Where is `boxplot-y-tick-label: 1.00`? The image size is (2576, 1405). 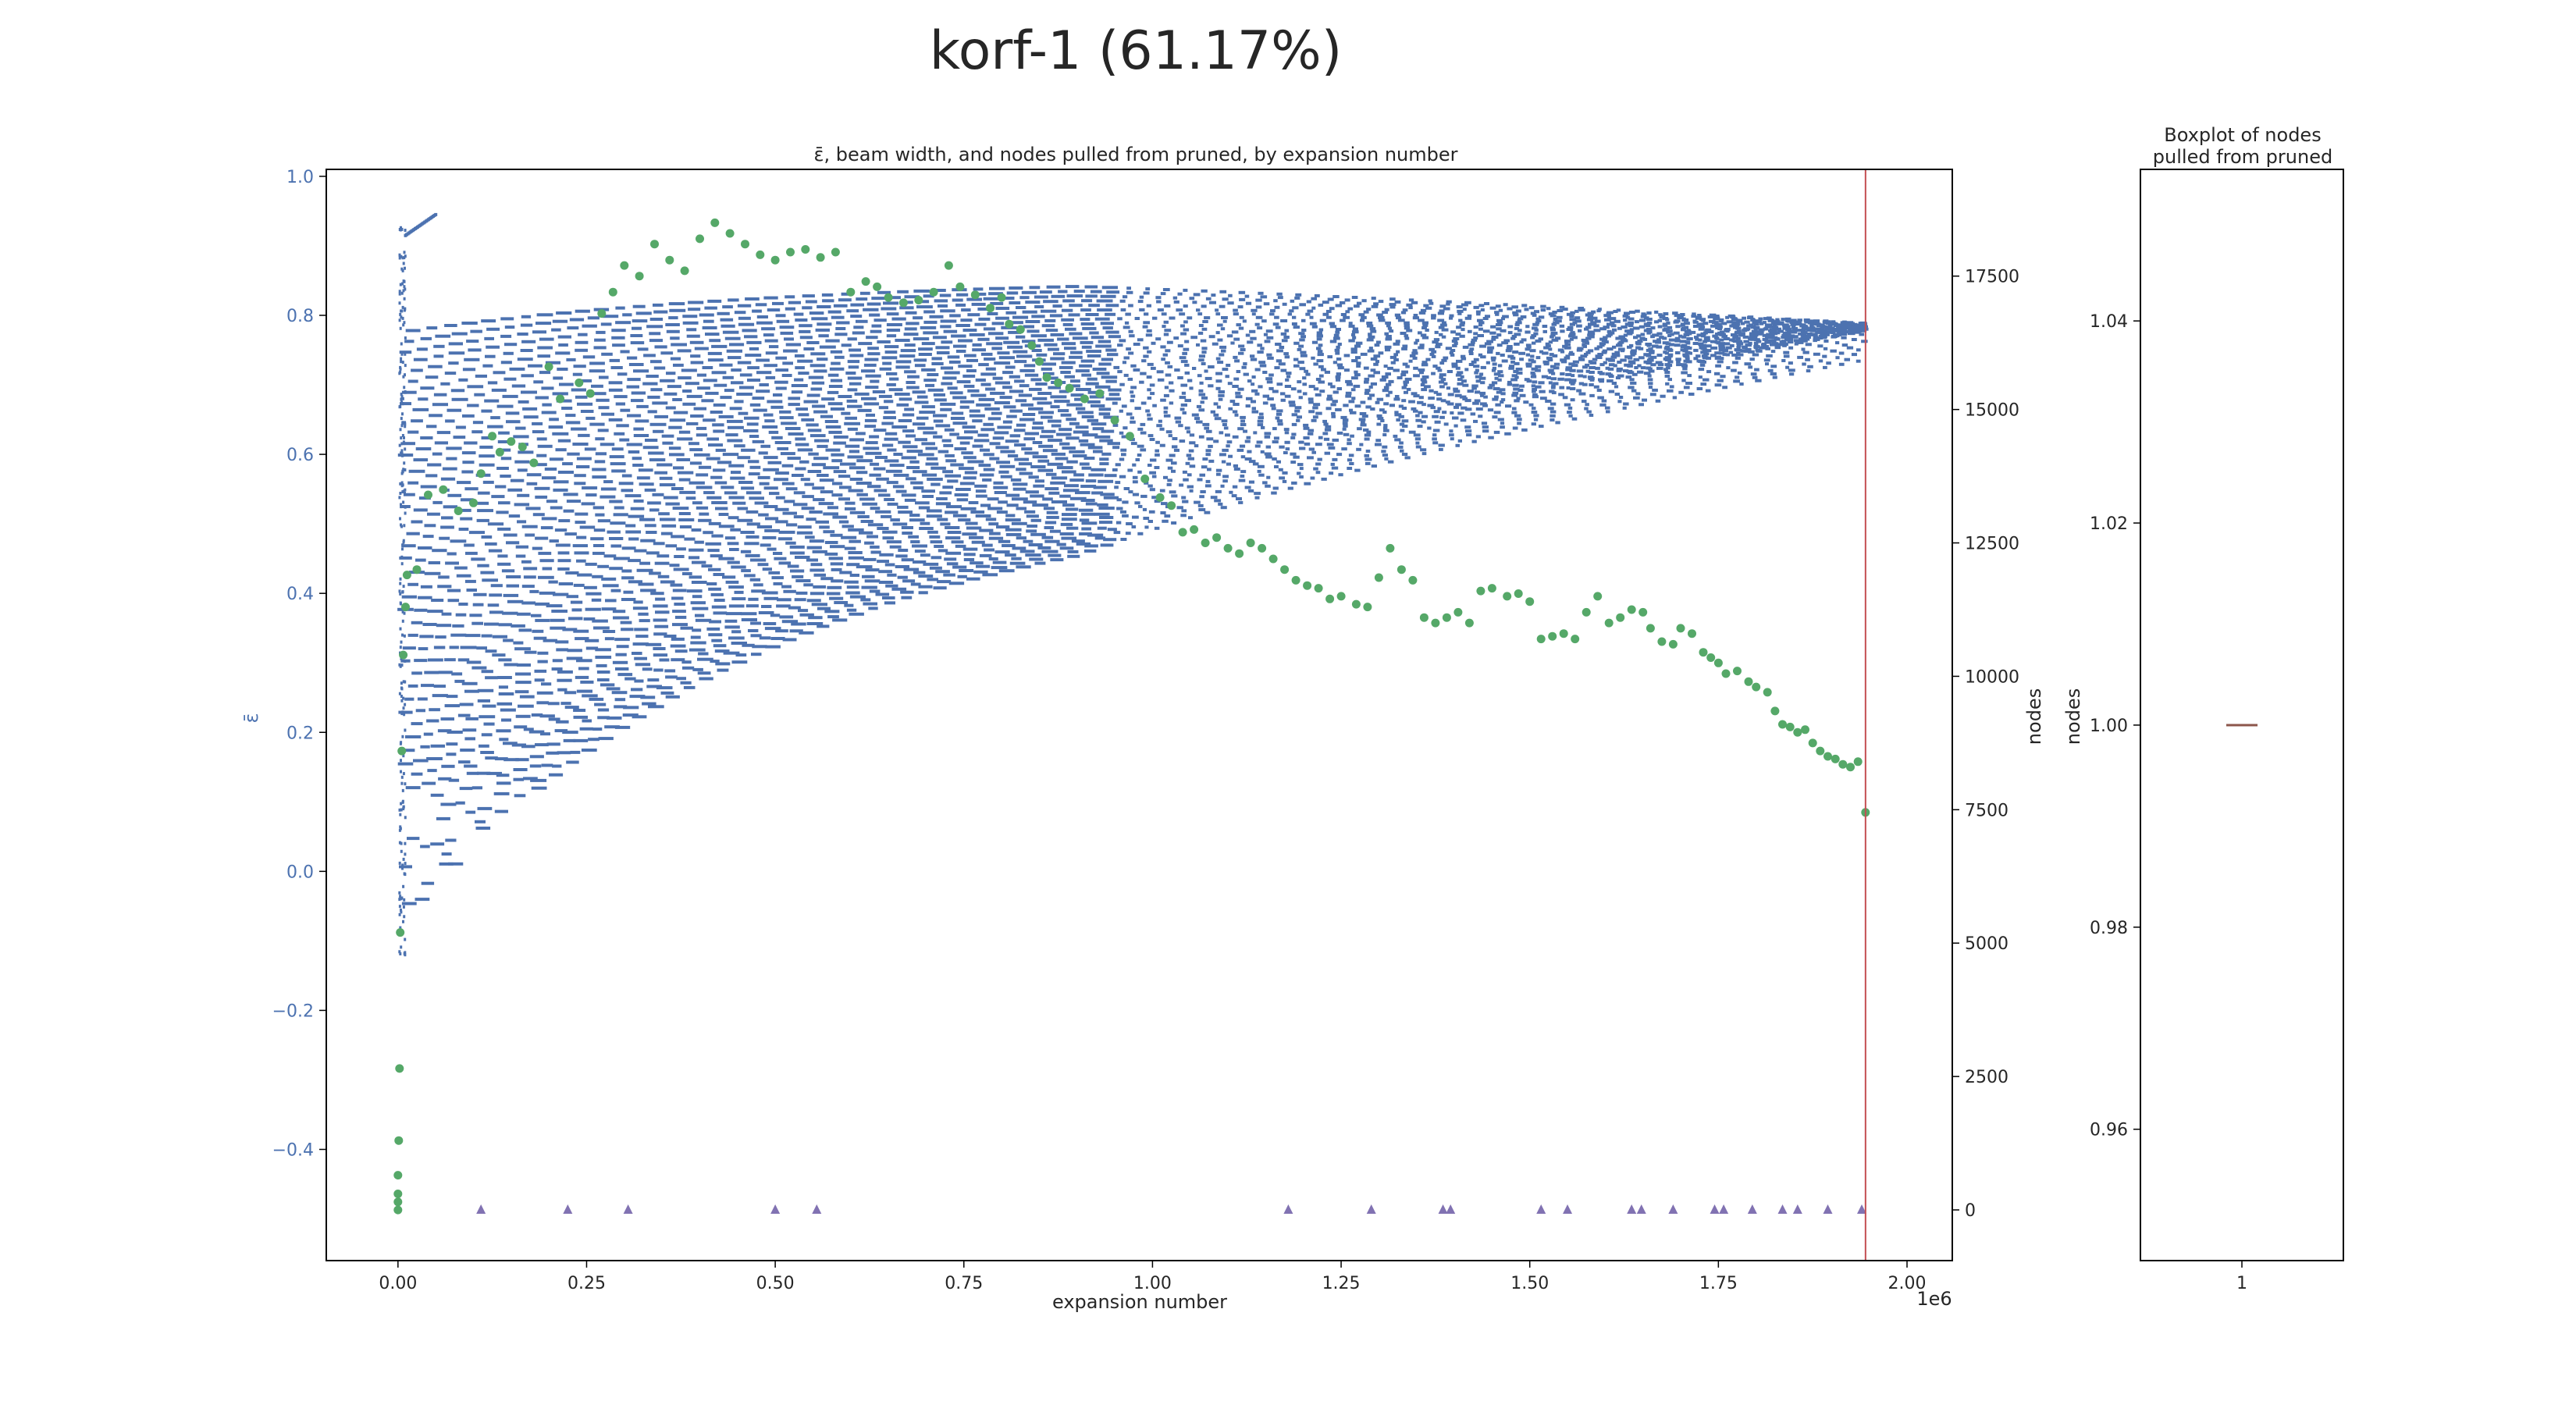 boxplot-y-tick-label: 1.00 is located at coordinates (2109, 726).